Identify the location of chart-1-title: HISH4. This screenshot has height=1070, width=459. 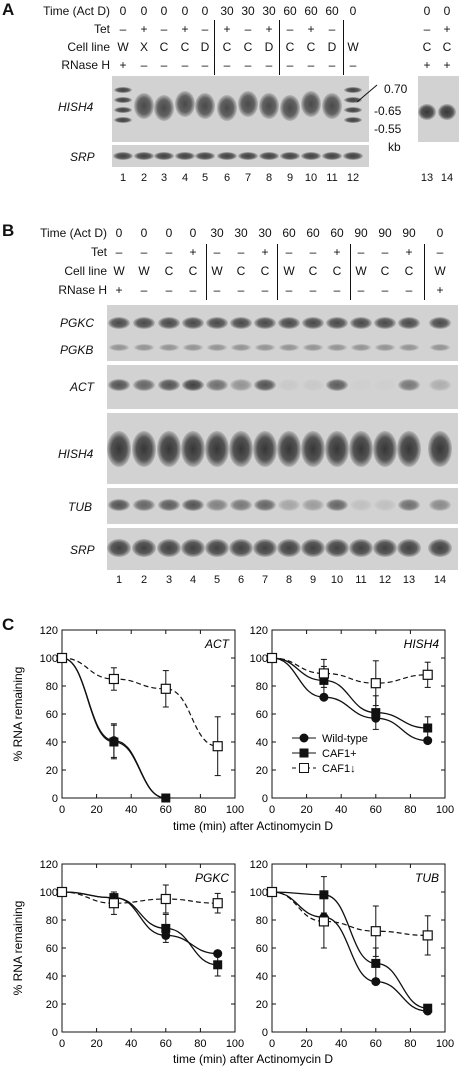
(422, 644).